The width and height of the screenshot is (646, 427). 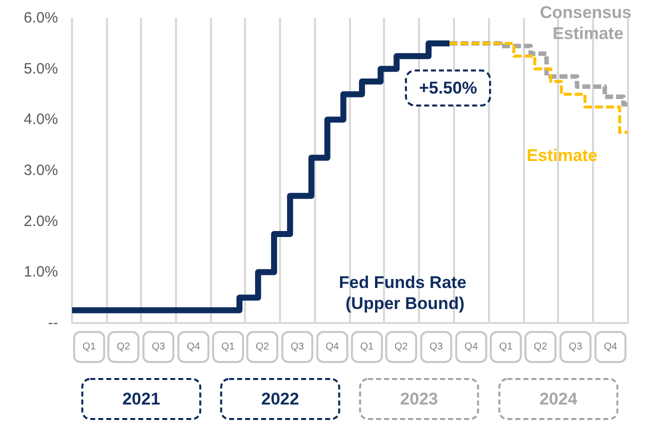 I want to click on y-tick-label: 4.0%, so click(x=41, y=119).